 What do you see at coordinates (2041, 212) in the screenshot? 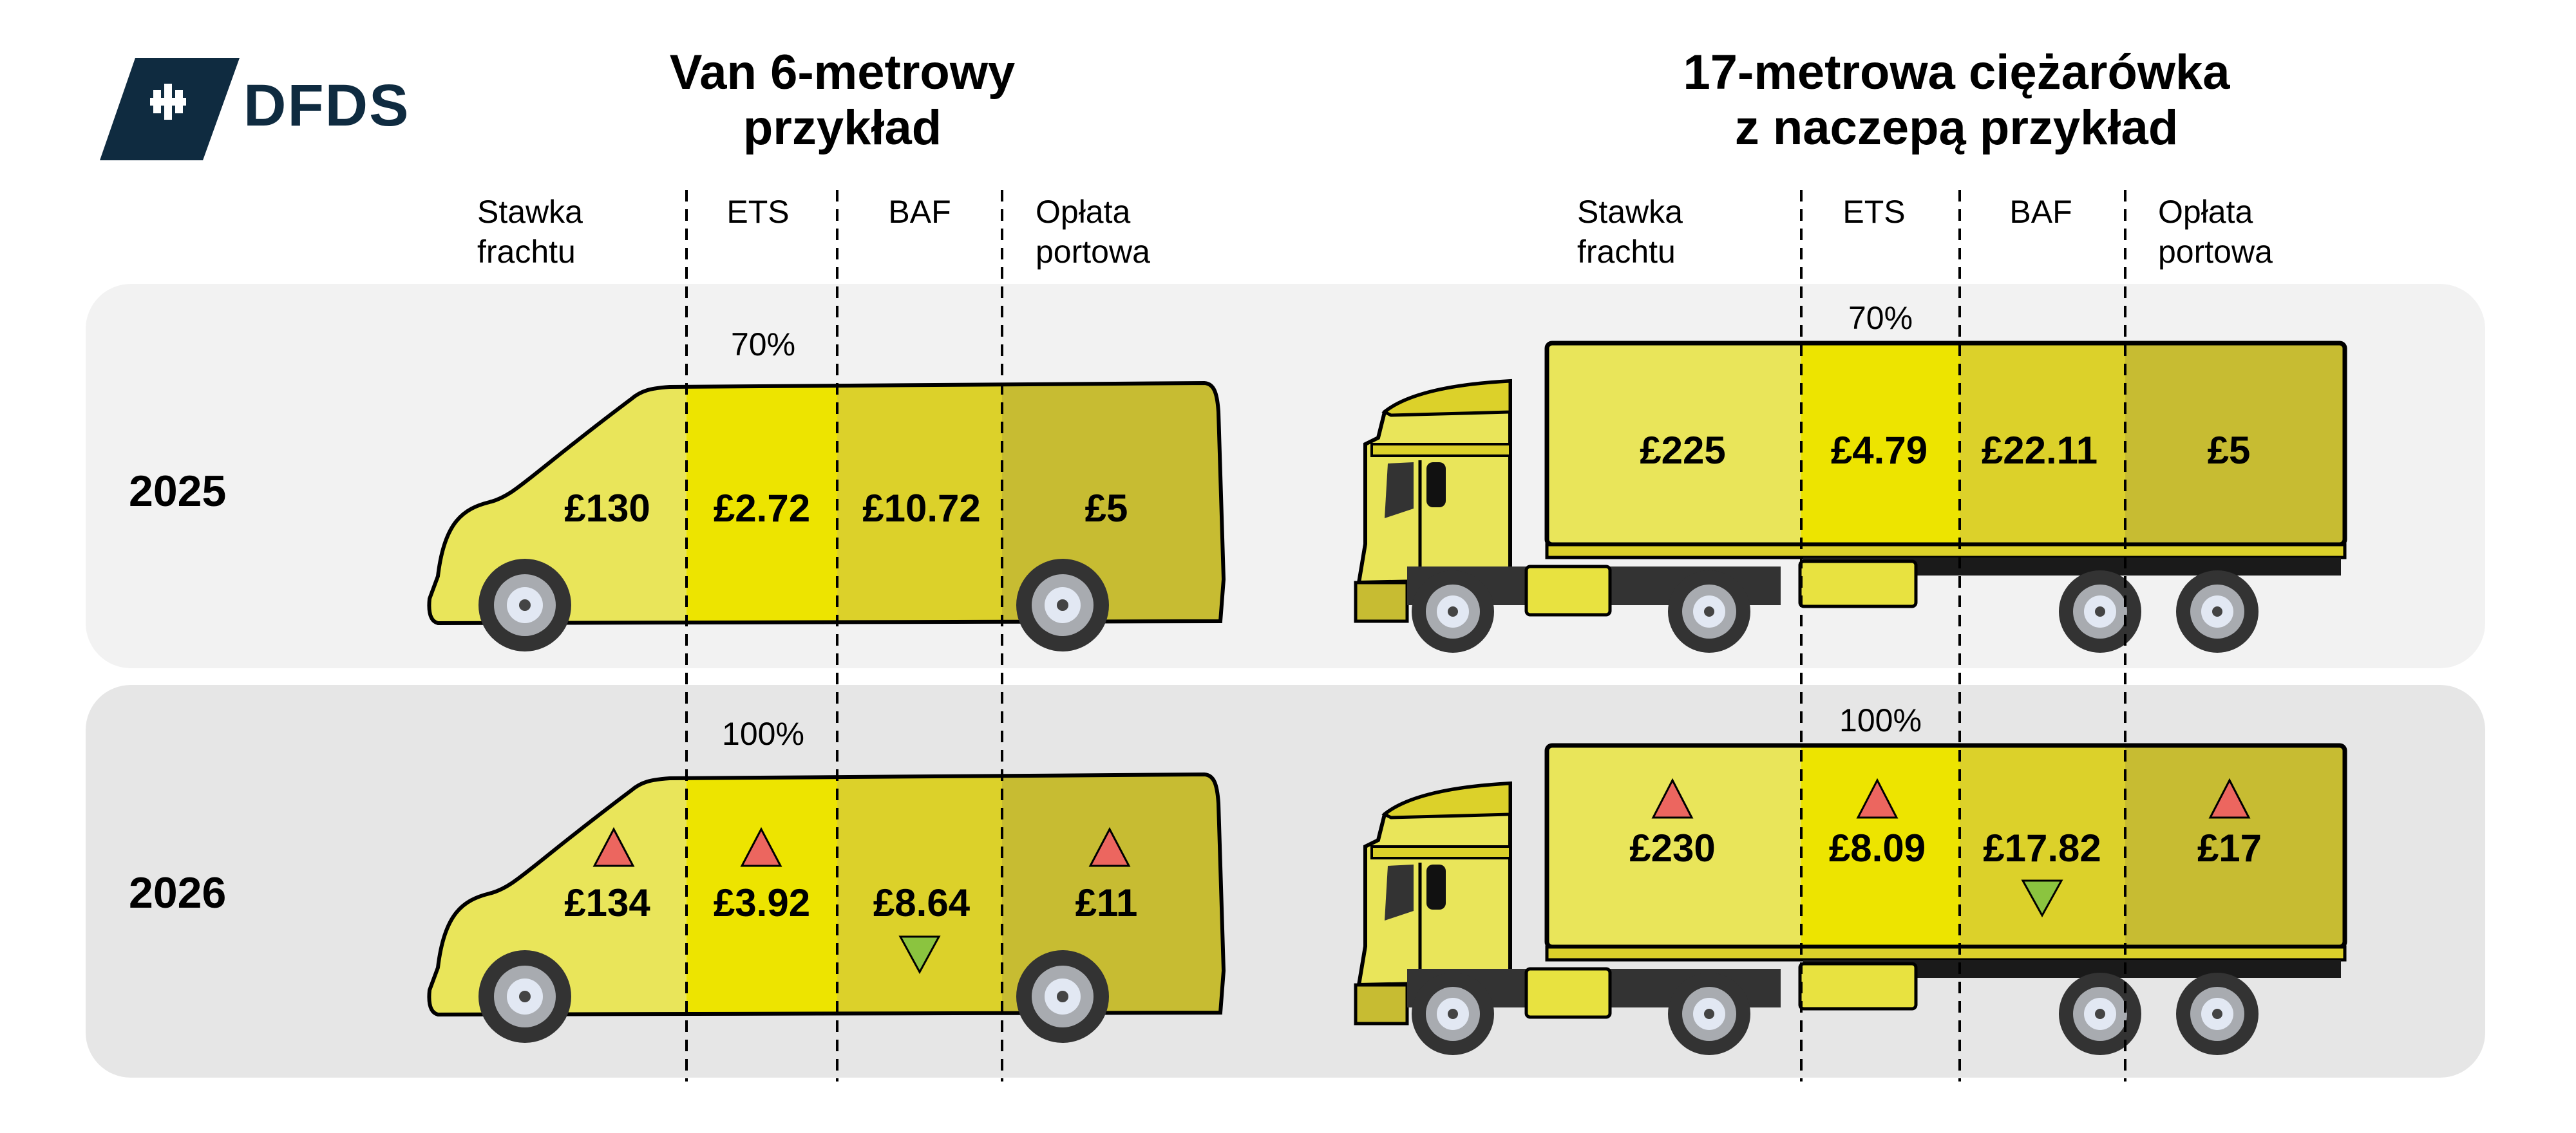
I see `truck-header-baf: BAF` at bounding box center [2041, 212].